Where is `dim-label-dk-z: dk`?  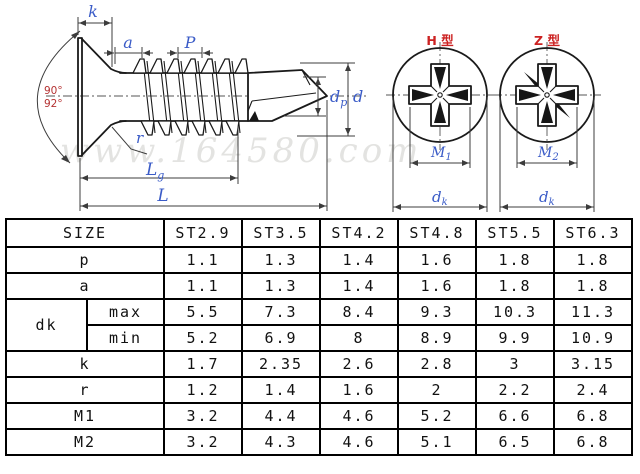
dim-label-dk-z: dk is located at coordinates (547, 198).